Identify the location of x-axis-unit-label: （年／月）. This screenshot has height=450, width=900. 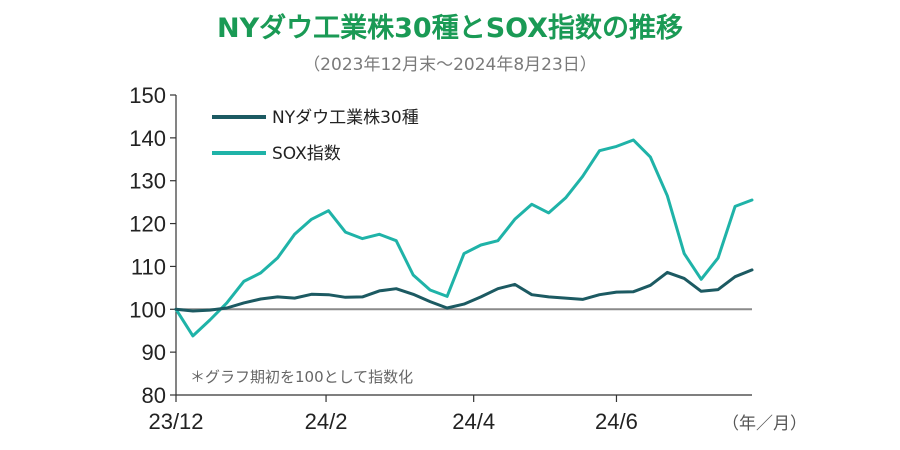
(764, 424).